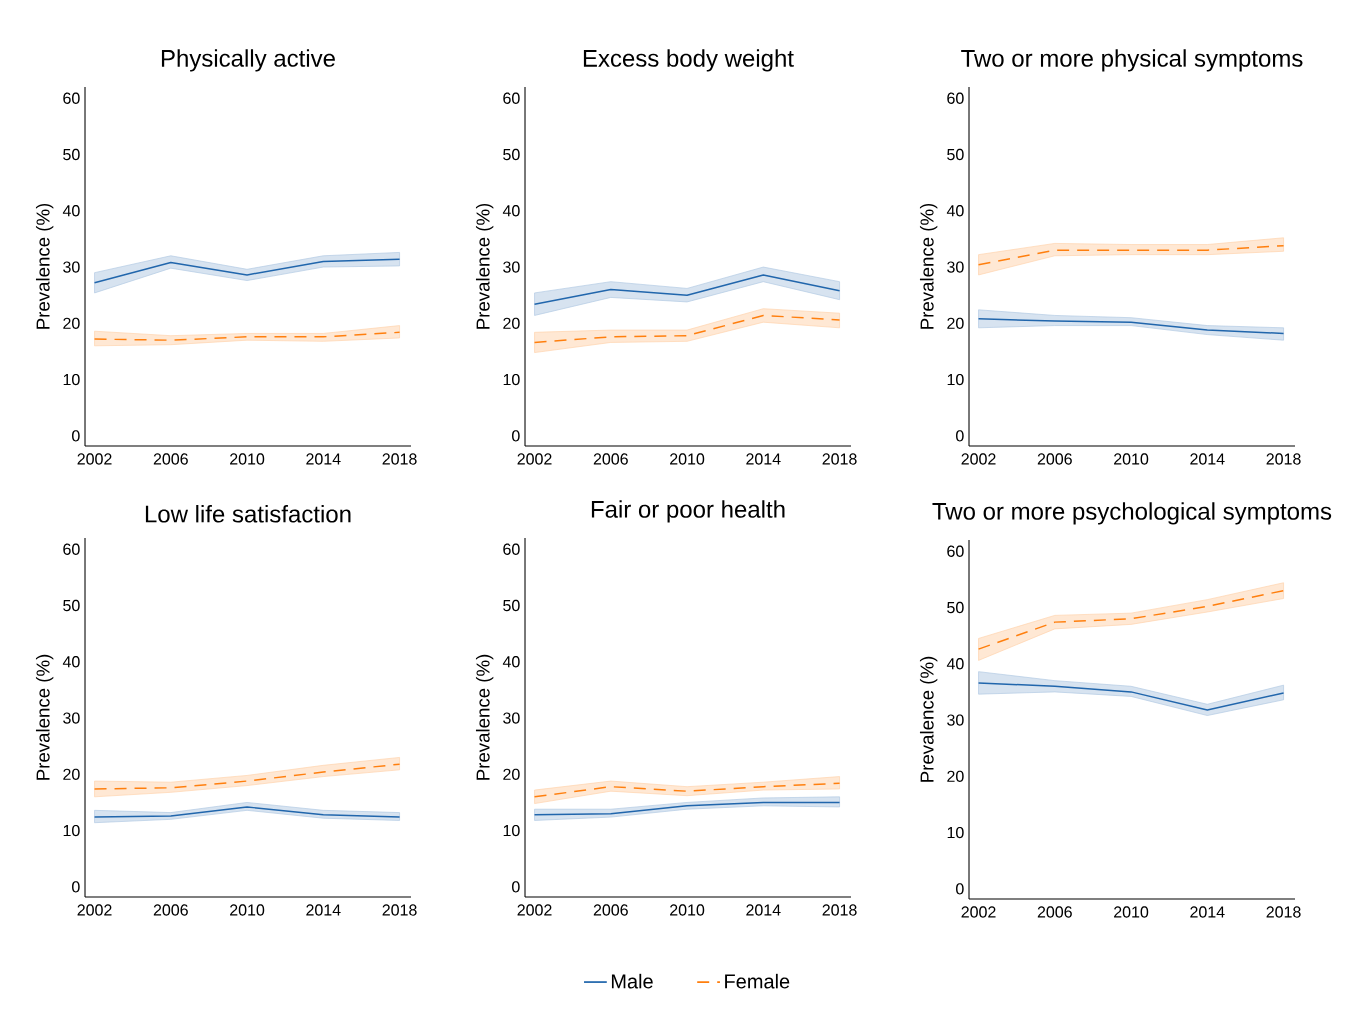 Image resolution: width=1347 pixels, height=1025 pixels. I want to click on chart-title: Low life satisfaction, so click(248, 513).